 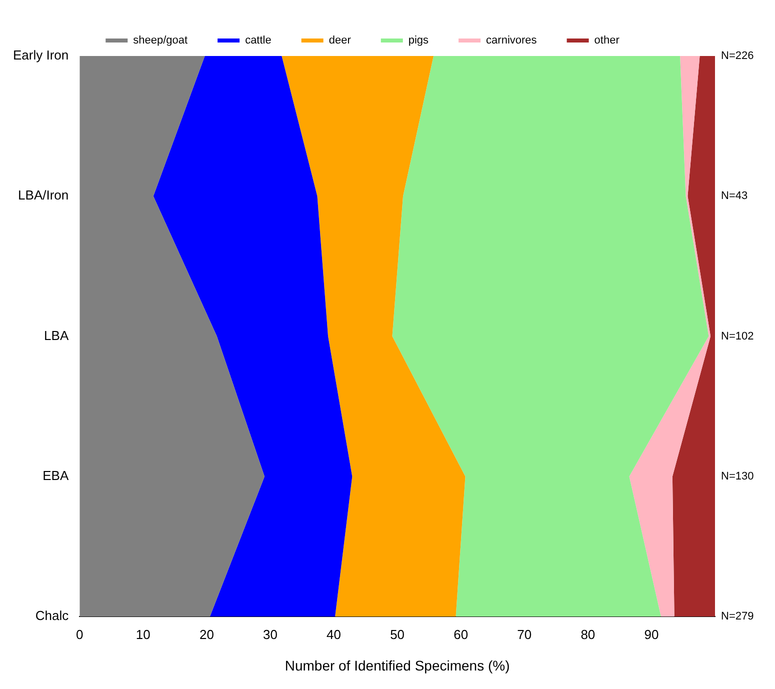 I want to click on y-tick-label: LBA, so click(x=56, y=335).